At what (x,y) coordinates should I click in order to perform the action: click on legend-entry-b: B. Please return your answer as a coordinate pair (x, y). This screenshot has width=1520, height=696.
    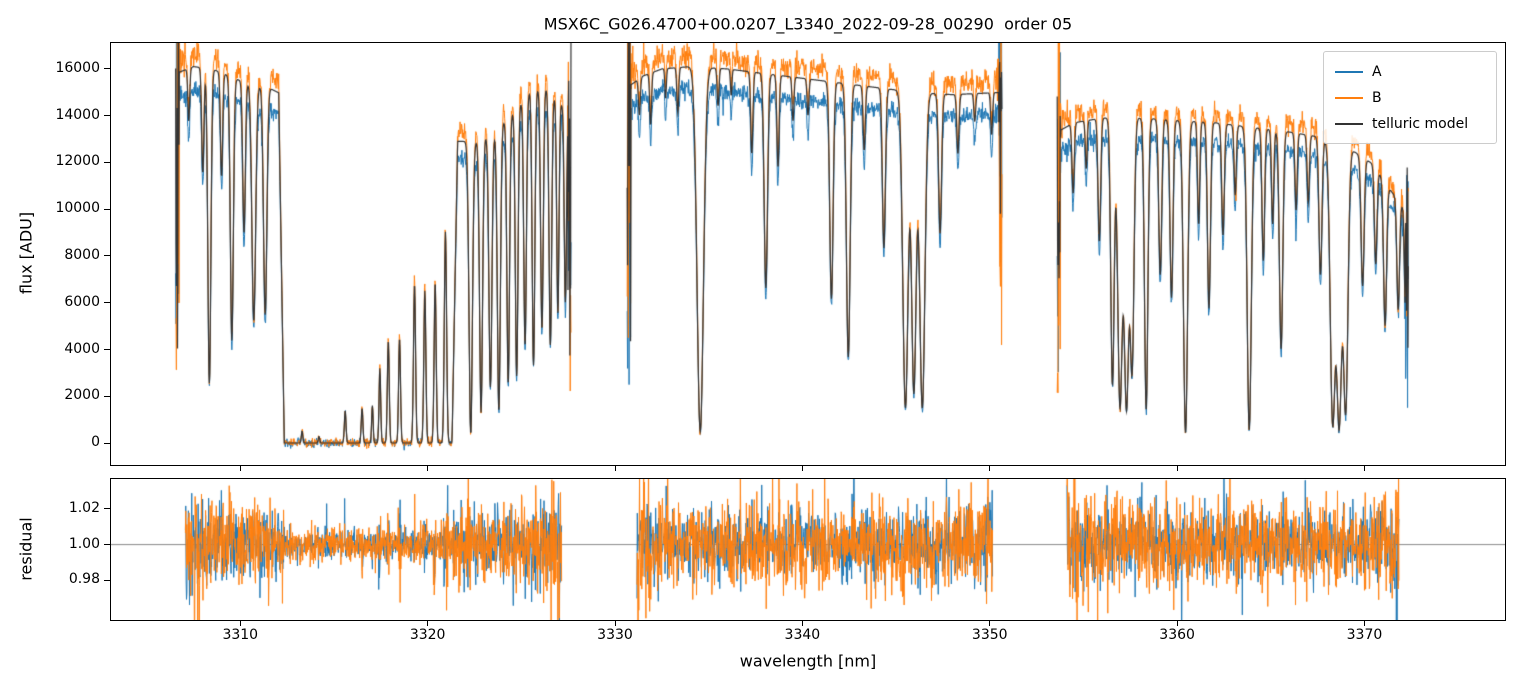
    Looking at the image, I should click on (1410, 98).